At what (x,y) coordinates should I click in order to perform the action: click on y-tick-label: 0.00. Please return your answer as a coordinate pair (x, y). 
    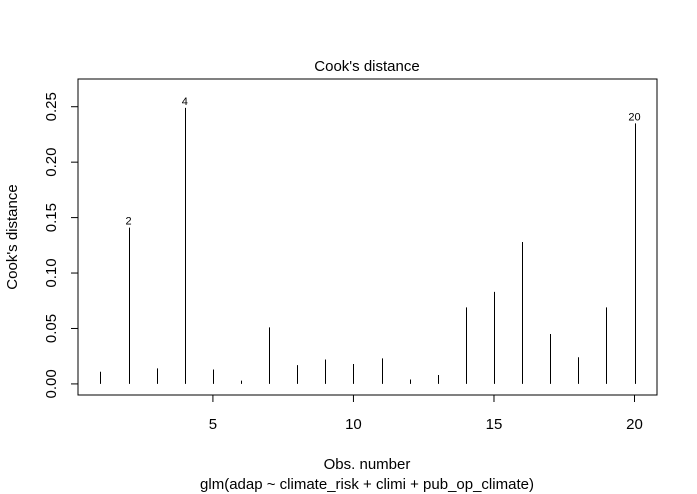
    Looking at the image, I should click on (51, 383).